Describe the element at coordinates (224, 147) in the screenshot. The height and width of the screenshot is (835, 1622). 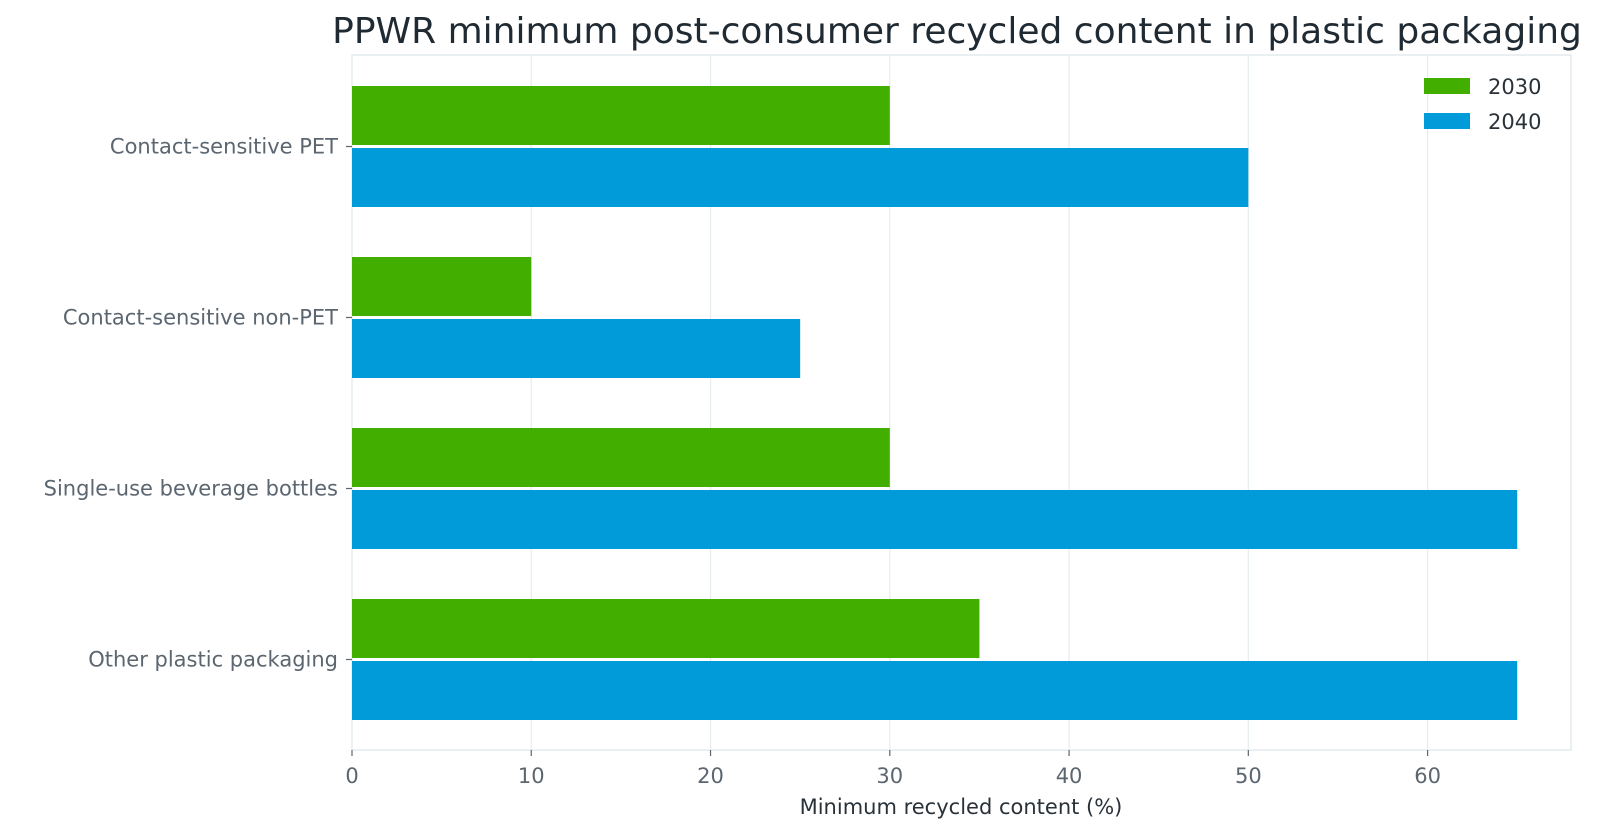
I see `category-label-0: Contact-sensitive PET` at that location.